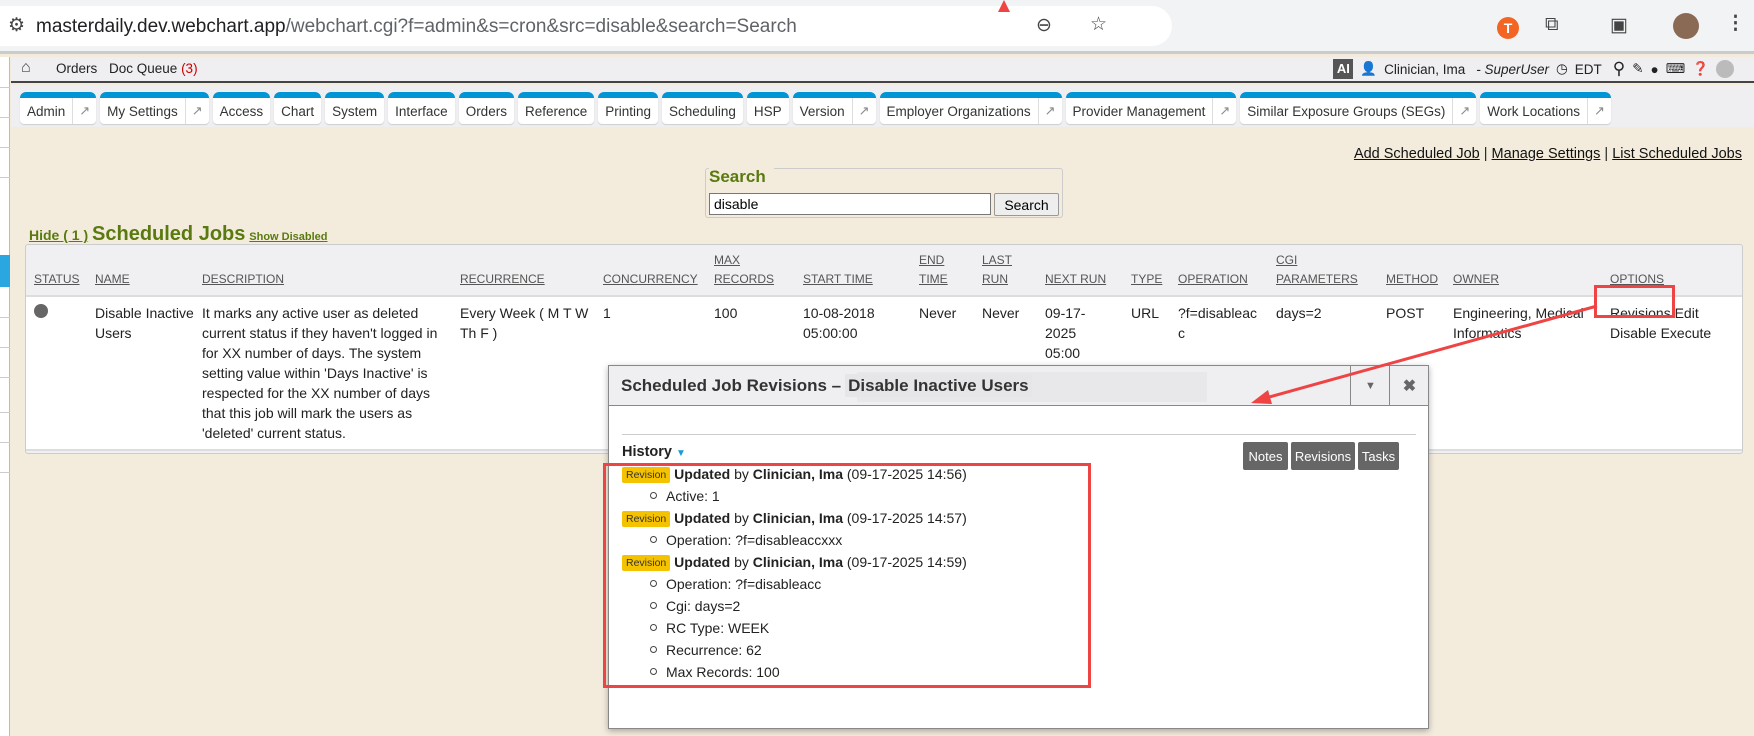 The width and height of the screenshot is (1754, 736). I want to click on nav-orders: Orders, so click(77, 68).